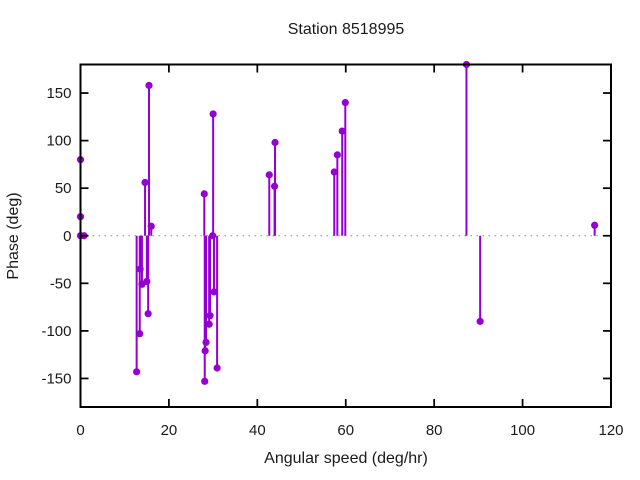 Image resolution: width=640 pixels, height=480 pixels. Describe the element at coordinates (169, 430) in the screenshot. I see `x-tick-label: 20` at that location.